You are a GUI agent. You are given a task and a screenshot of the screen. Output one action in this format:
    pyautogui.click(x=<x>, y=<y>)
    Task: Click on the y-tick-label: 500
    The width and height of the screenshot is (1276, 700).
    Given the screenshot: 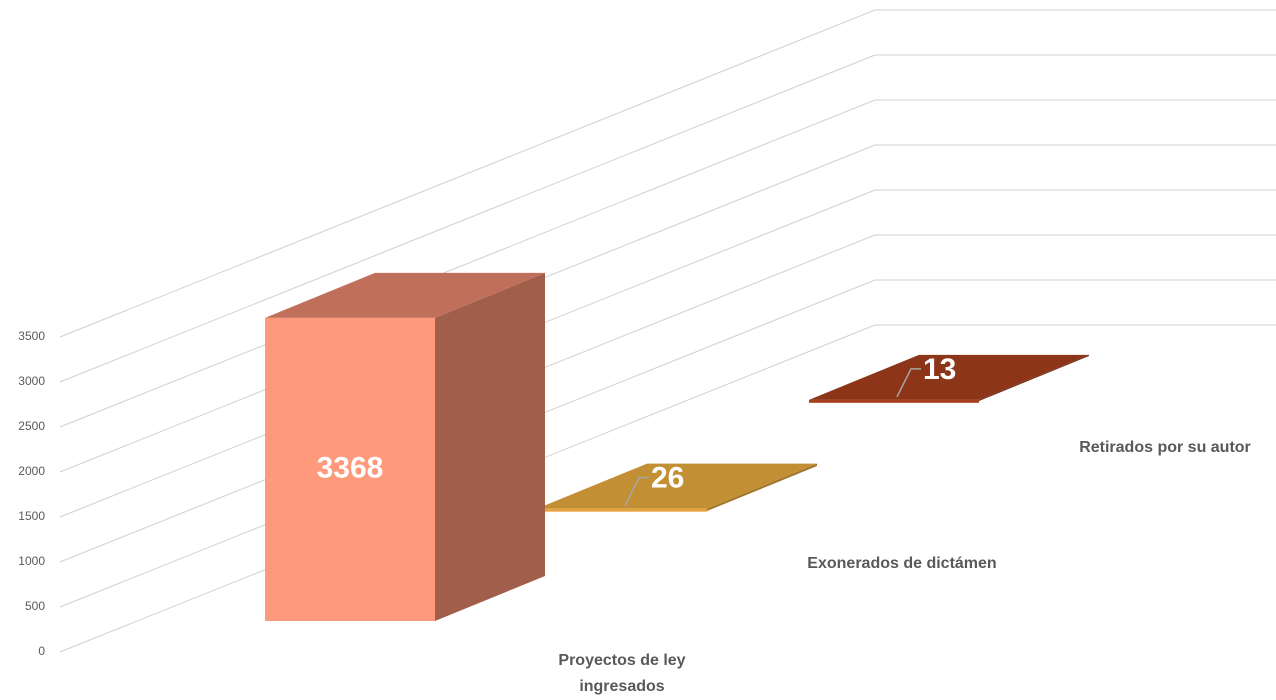 What is the action you would take?
    pyautogui.click(x=35, y=606)
    